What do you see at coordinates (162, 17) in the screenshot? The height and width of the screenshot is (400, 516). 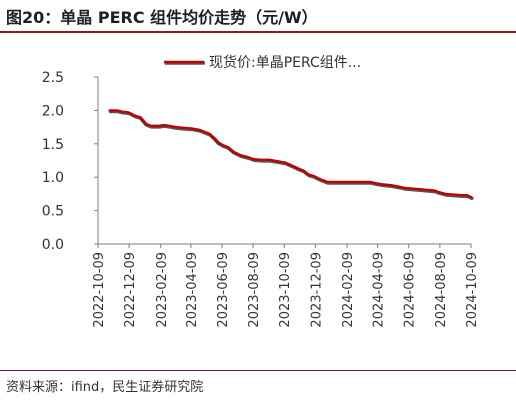 I see `chart-title: 图20：单晶 PERC 组件均价走势（元/W）` at bounding box center [162, 17].